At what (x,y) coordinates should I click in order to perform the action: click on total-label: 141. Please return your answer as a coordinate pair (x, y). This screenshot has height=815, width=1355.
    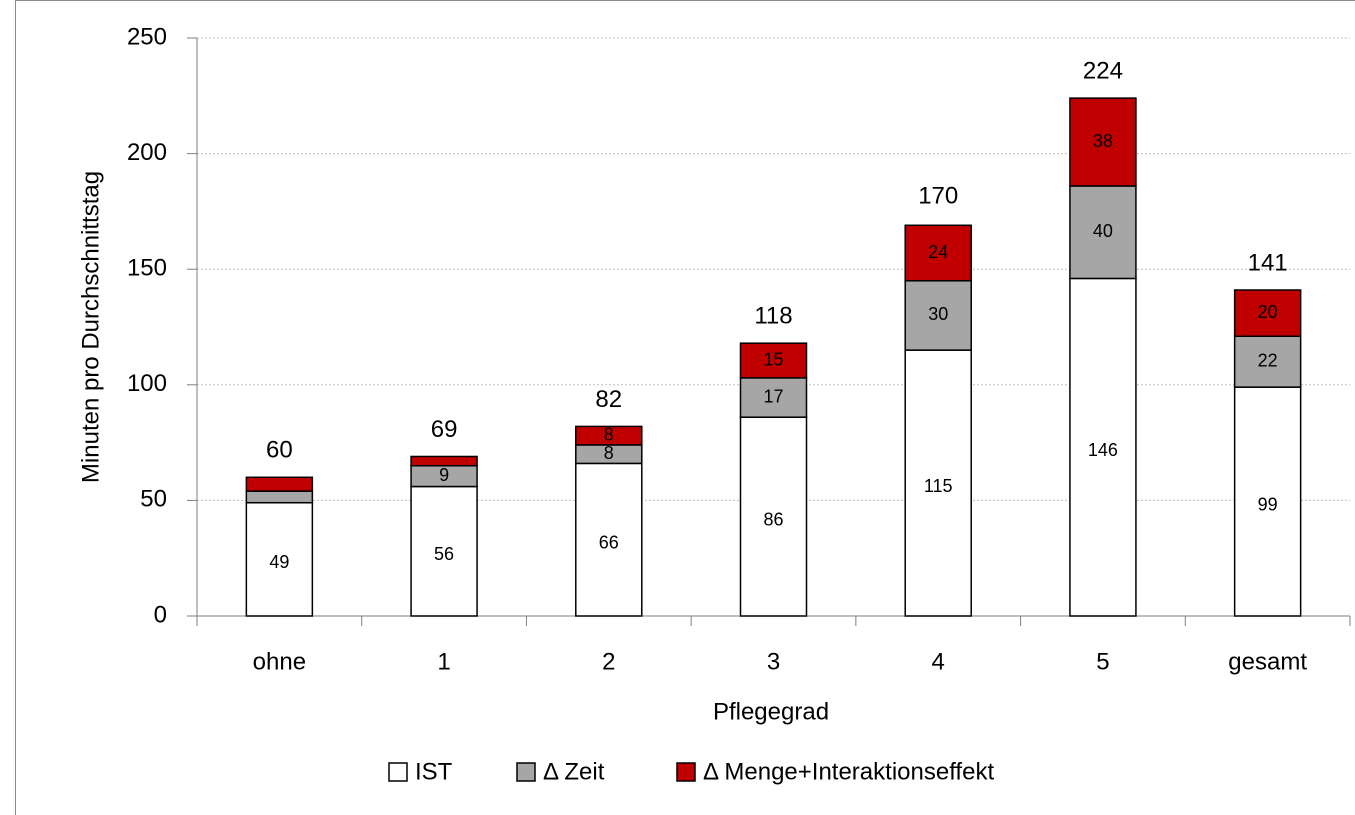
    Looking at the image, I should click on (1268, 262).